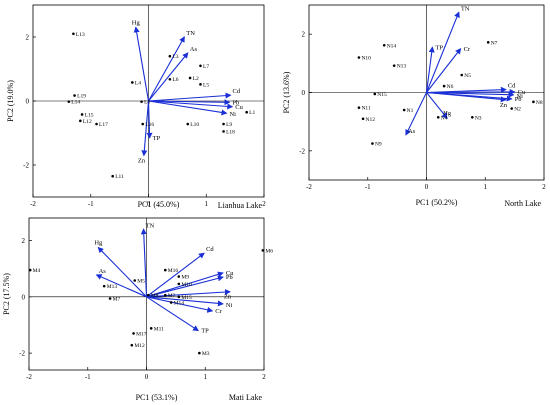 This screenshot has width=550, height=405. What do you see at coordinates (533, 102) in the screenshot?
I see `score-point-n8` at bounding box center [533, 102].